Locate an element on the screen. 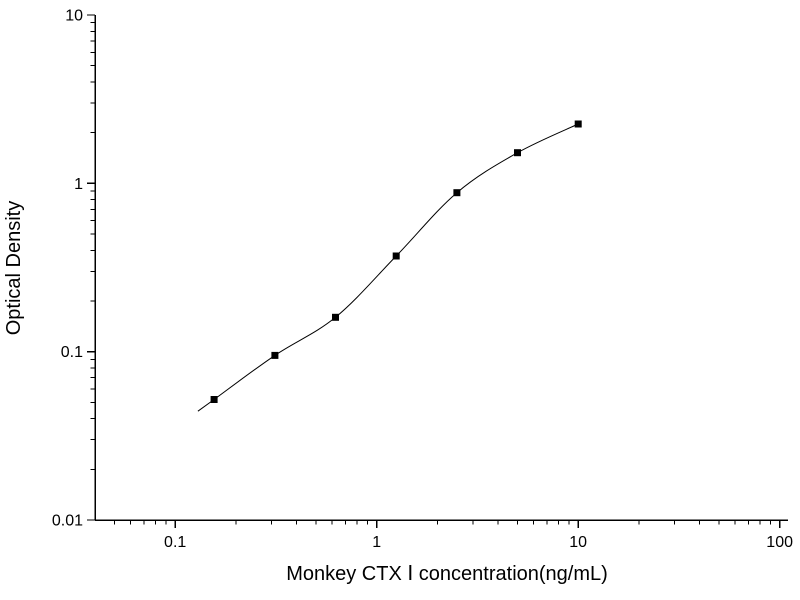 Image resolution: width=800 pixels, height=600 pixels. y-tick-label: 0.01 is located at coordinates (67, 521).